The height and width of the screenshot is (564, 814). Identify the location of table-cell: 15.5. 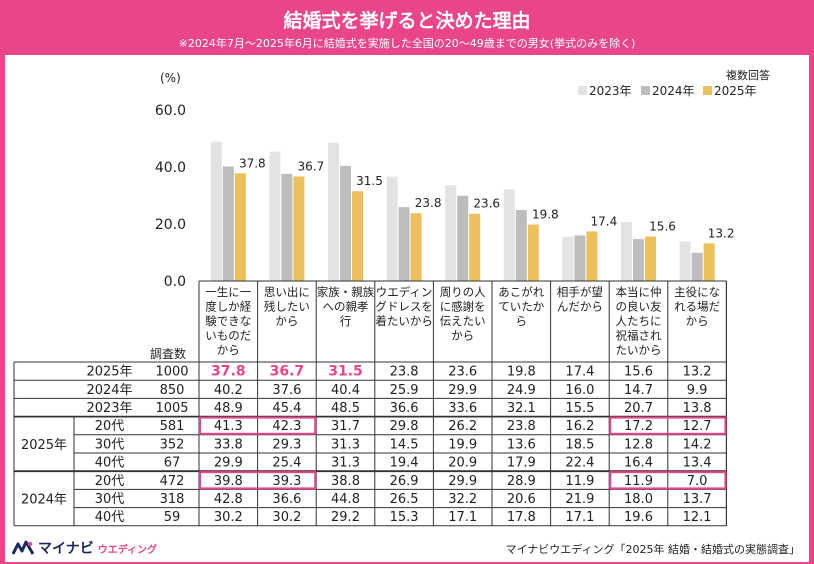
(579, 408).